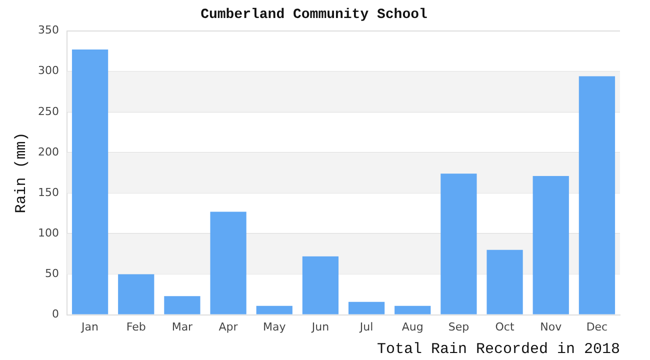 This screenshot has width=650, height=360. I want to click on x-tick-label: Aug, so click(413, 327).